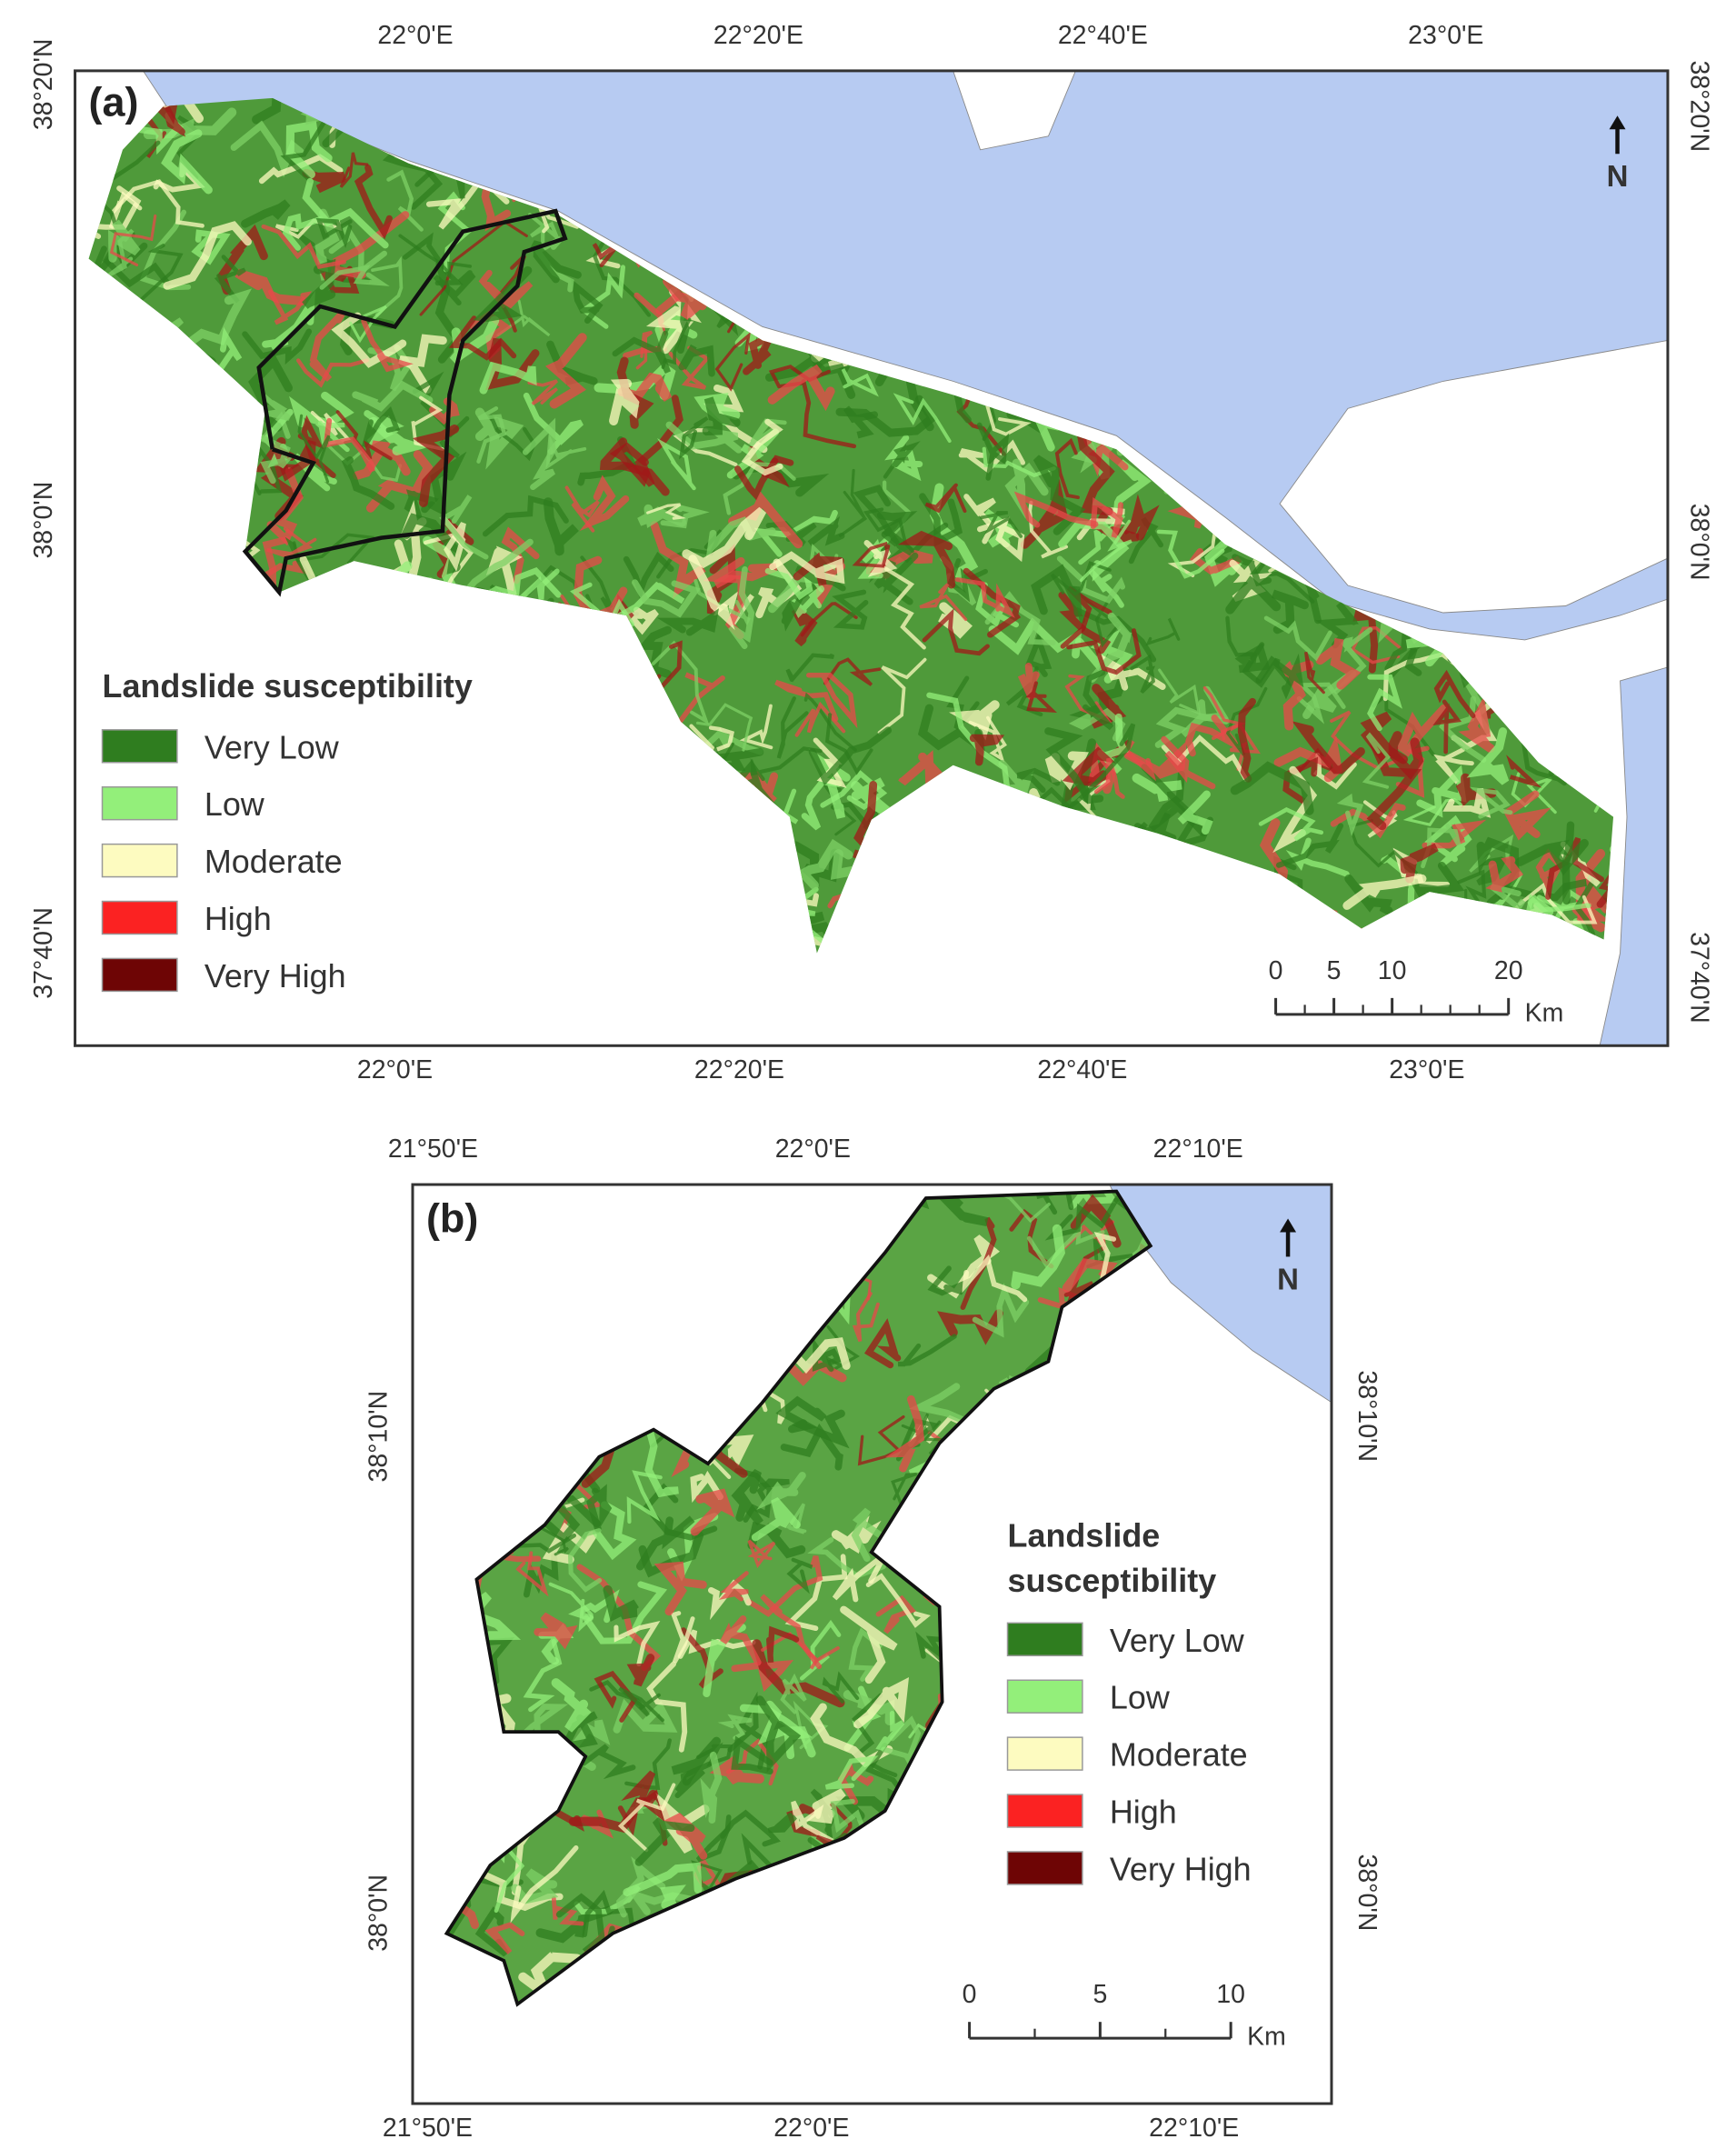 The image size is (1736, 2139). I want to click on lon-label: 22°10'E, so click(1194, 2126).